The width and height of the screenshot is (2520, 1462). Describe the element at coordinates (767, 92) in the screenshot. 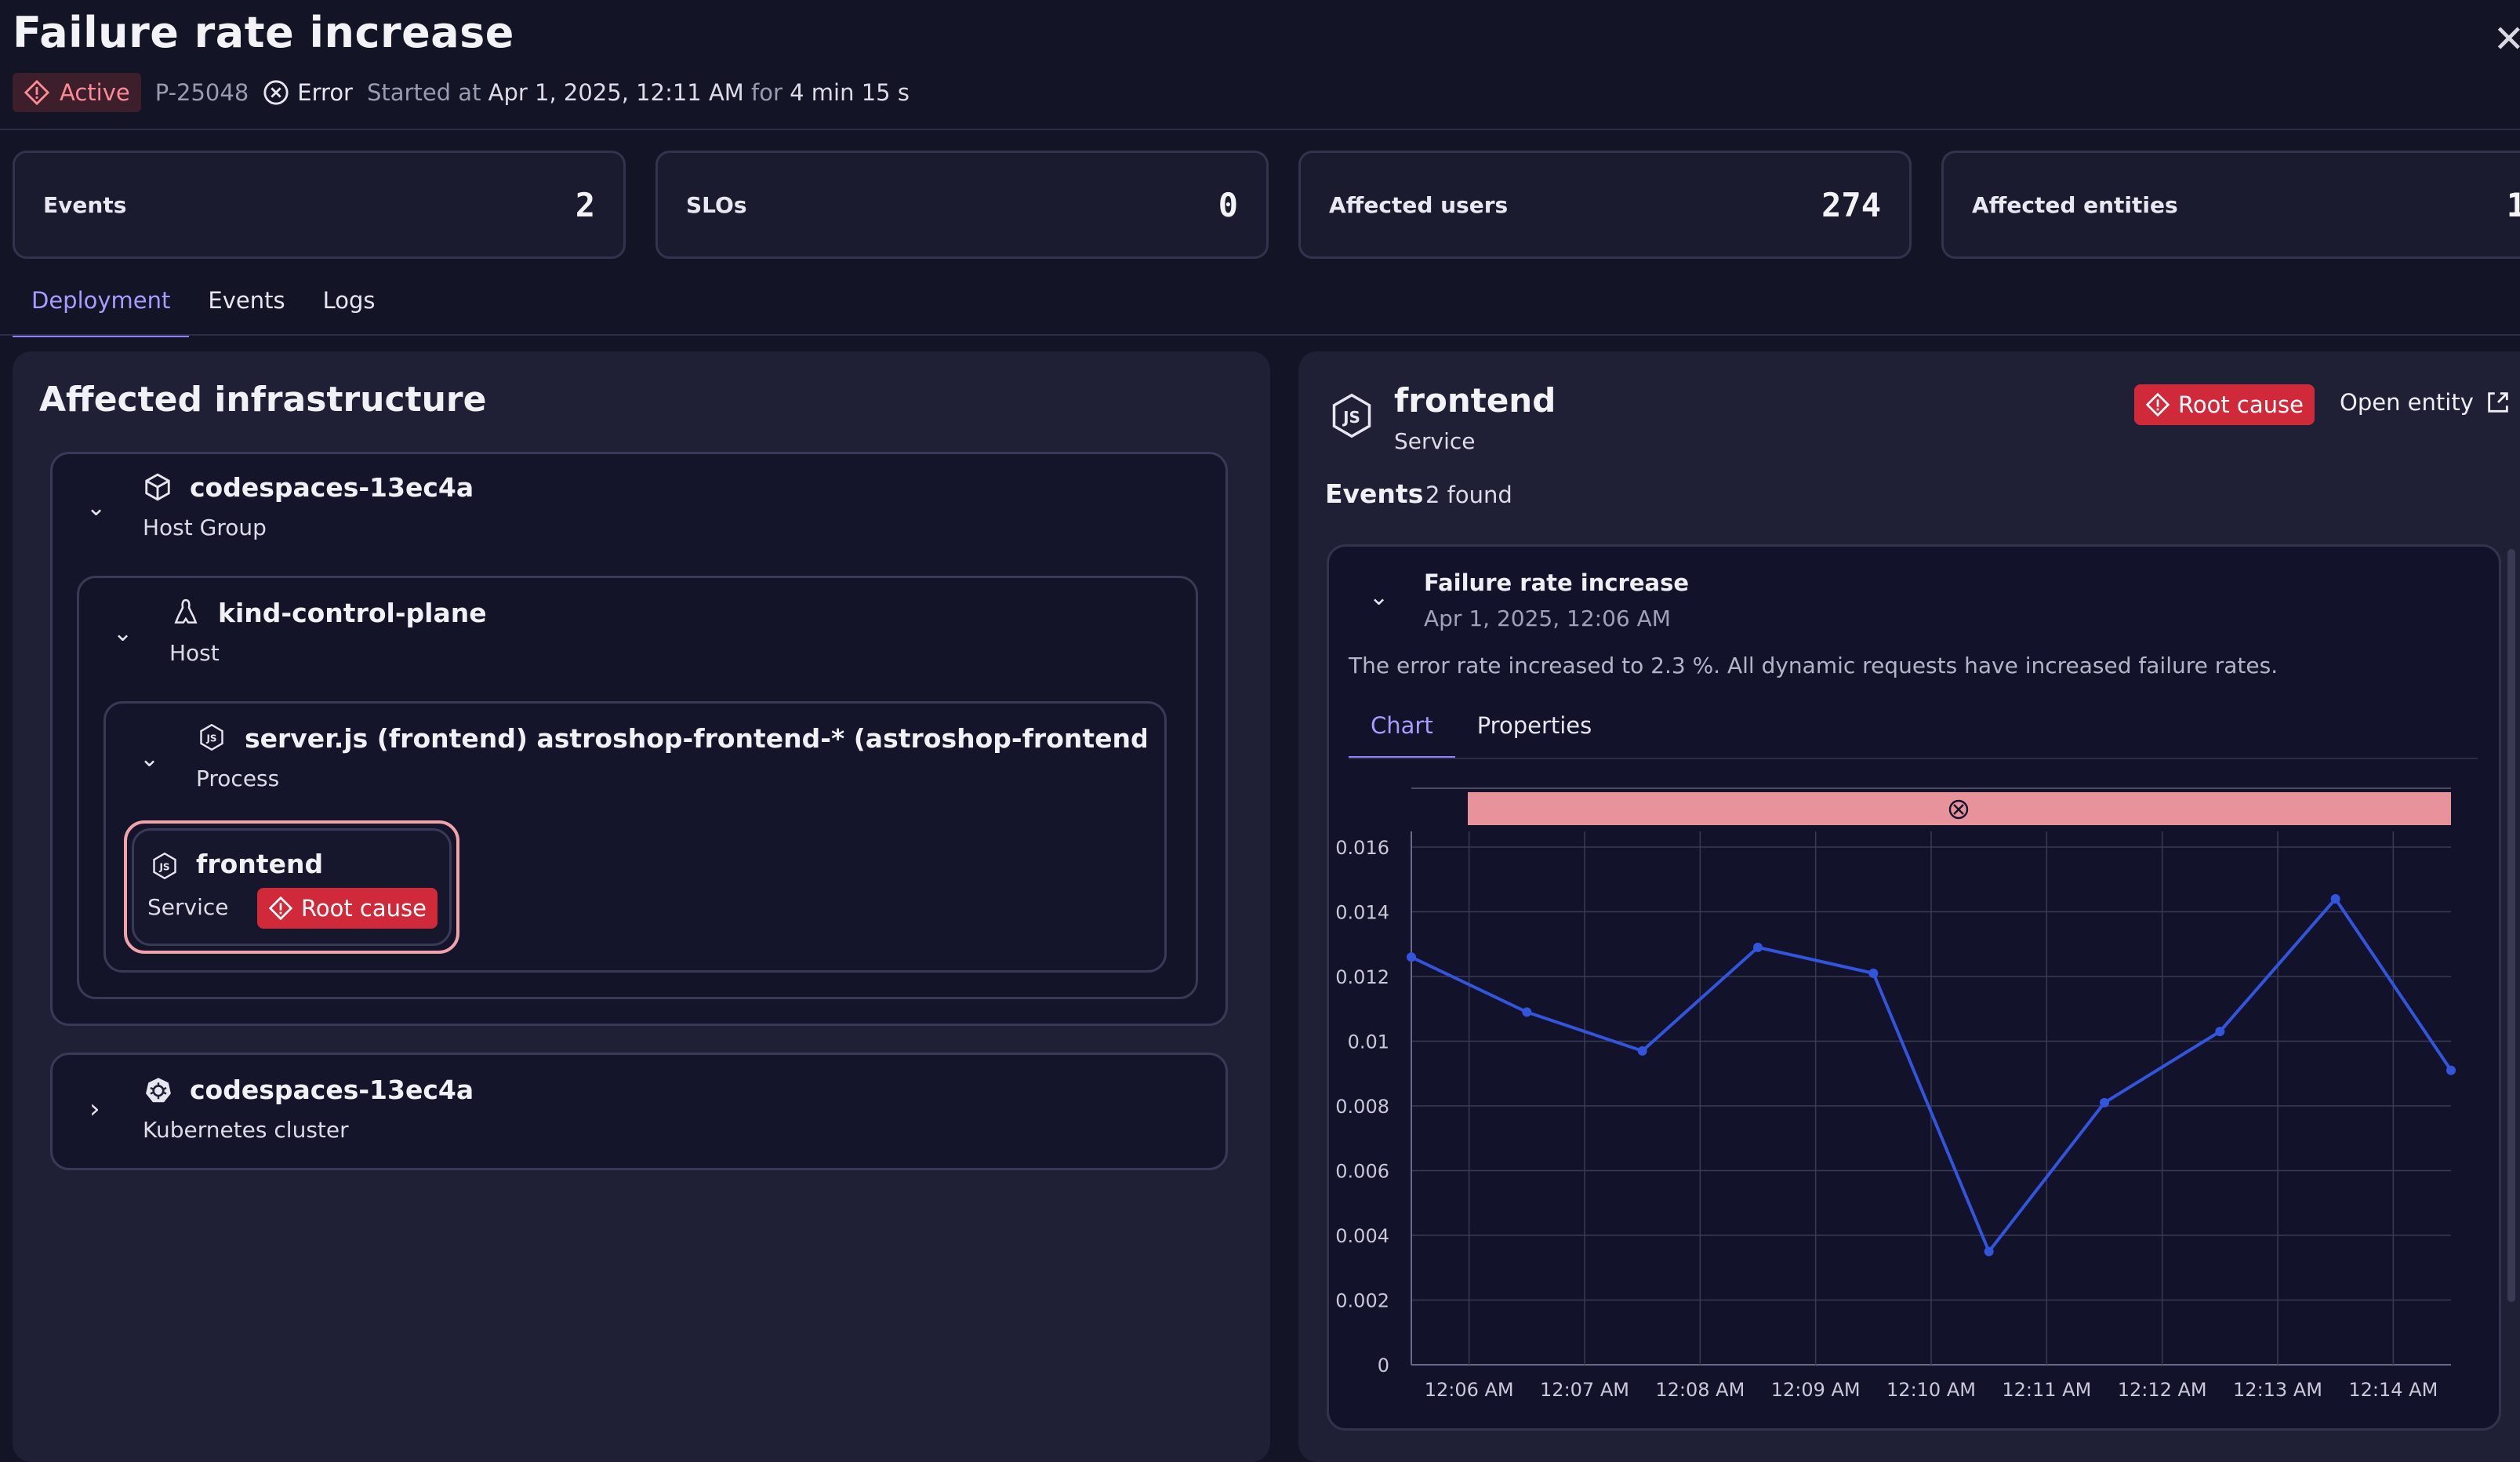

I see `for-word: for` at that location.